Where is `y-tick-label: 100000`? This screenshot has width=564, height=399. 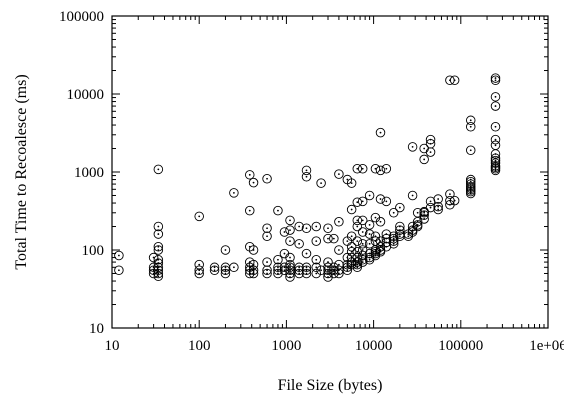
y-tick-label: 100000 is located at coordinates (81, 17).